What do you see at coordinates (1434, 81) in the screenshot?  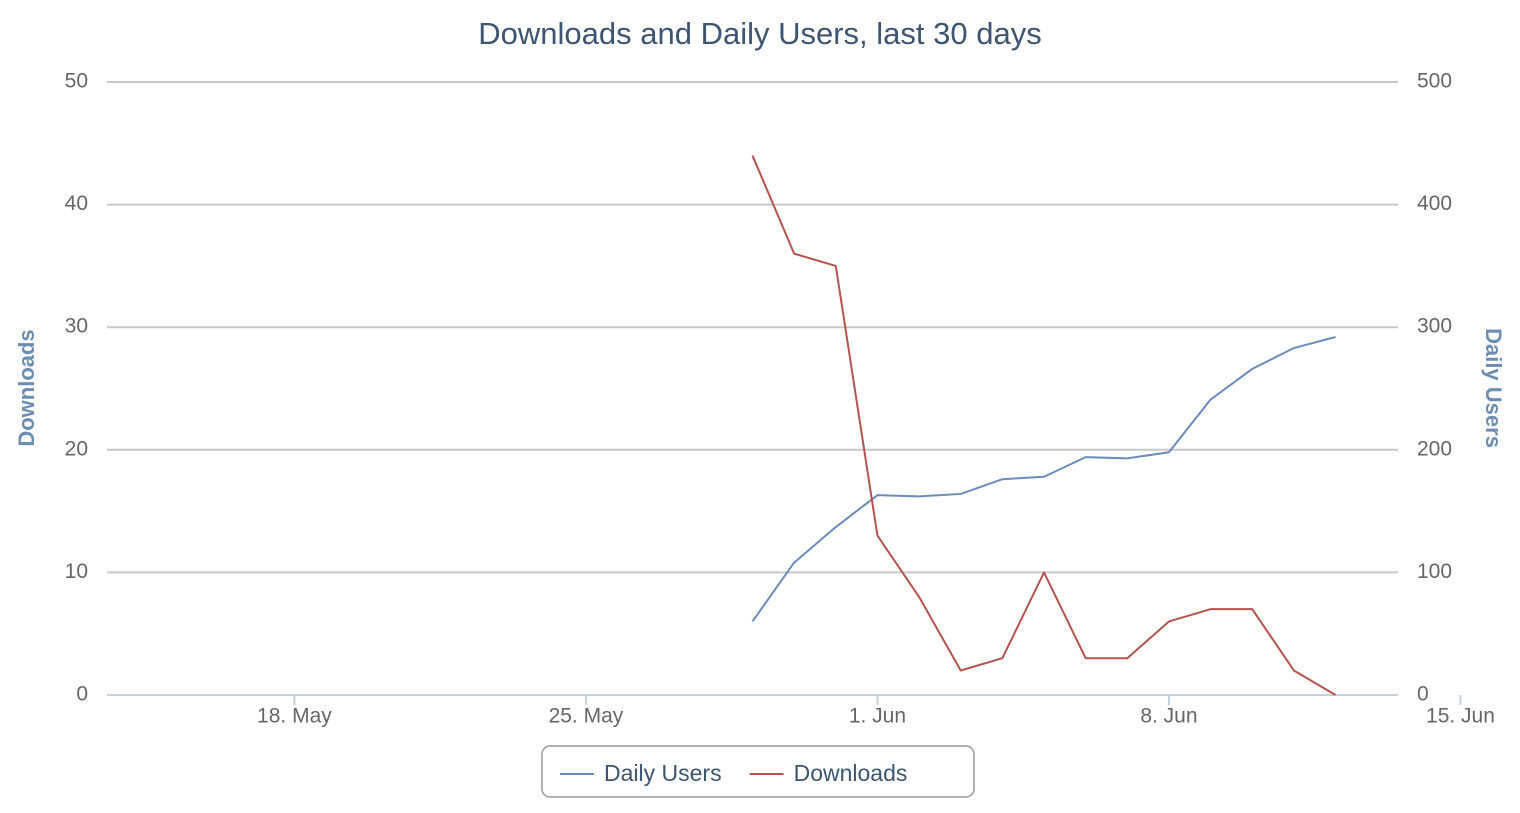 I see `y2-tick-label: 500` at bounding box center [1434, 81].